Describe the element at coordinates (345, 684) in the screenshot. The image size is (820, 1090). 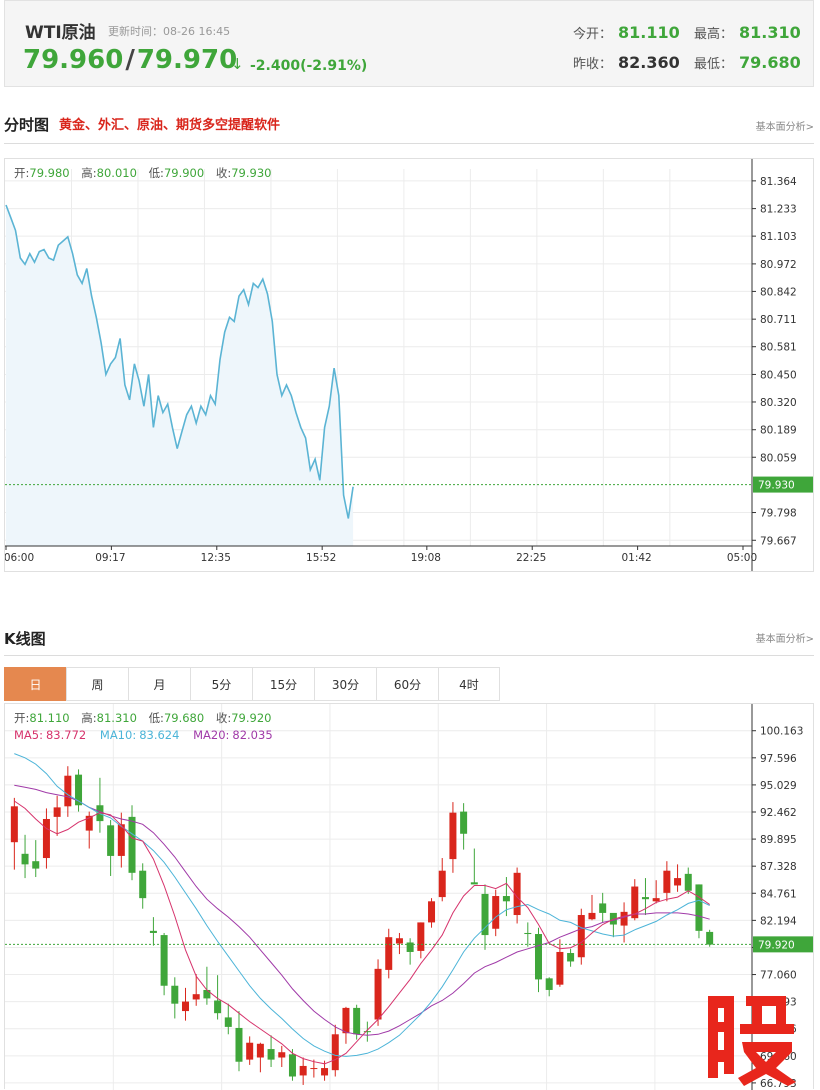
I see `tab-30min: 30分` at that location.